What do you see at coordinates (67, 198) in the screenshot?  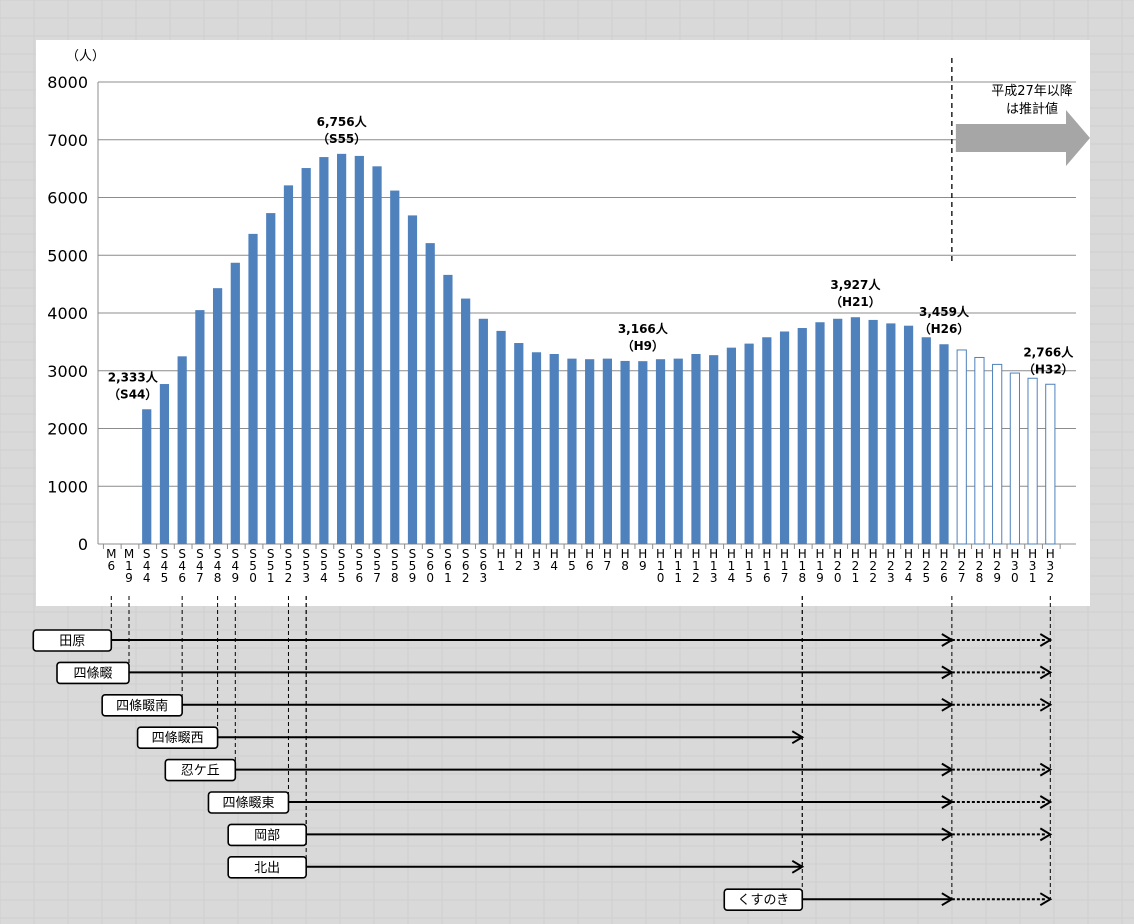 I see `y-tick-label: 6000` at bounding box center [67, 198].